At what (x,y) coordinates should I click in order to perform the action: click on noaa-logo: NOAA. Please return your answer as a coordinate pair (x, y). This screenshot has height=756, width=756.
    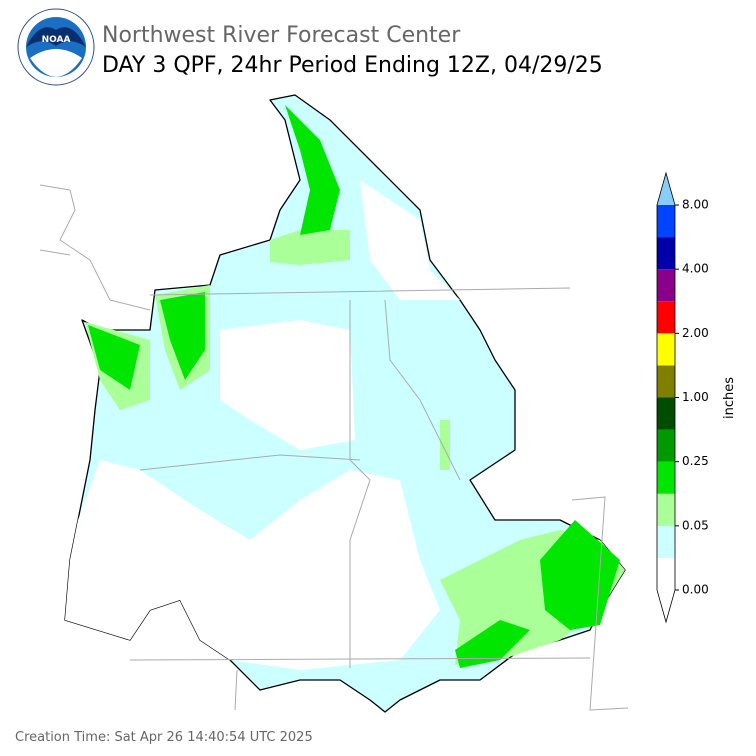
    Looking at the image, I should click on (56, 47).